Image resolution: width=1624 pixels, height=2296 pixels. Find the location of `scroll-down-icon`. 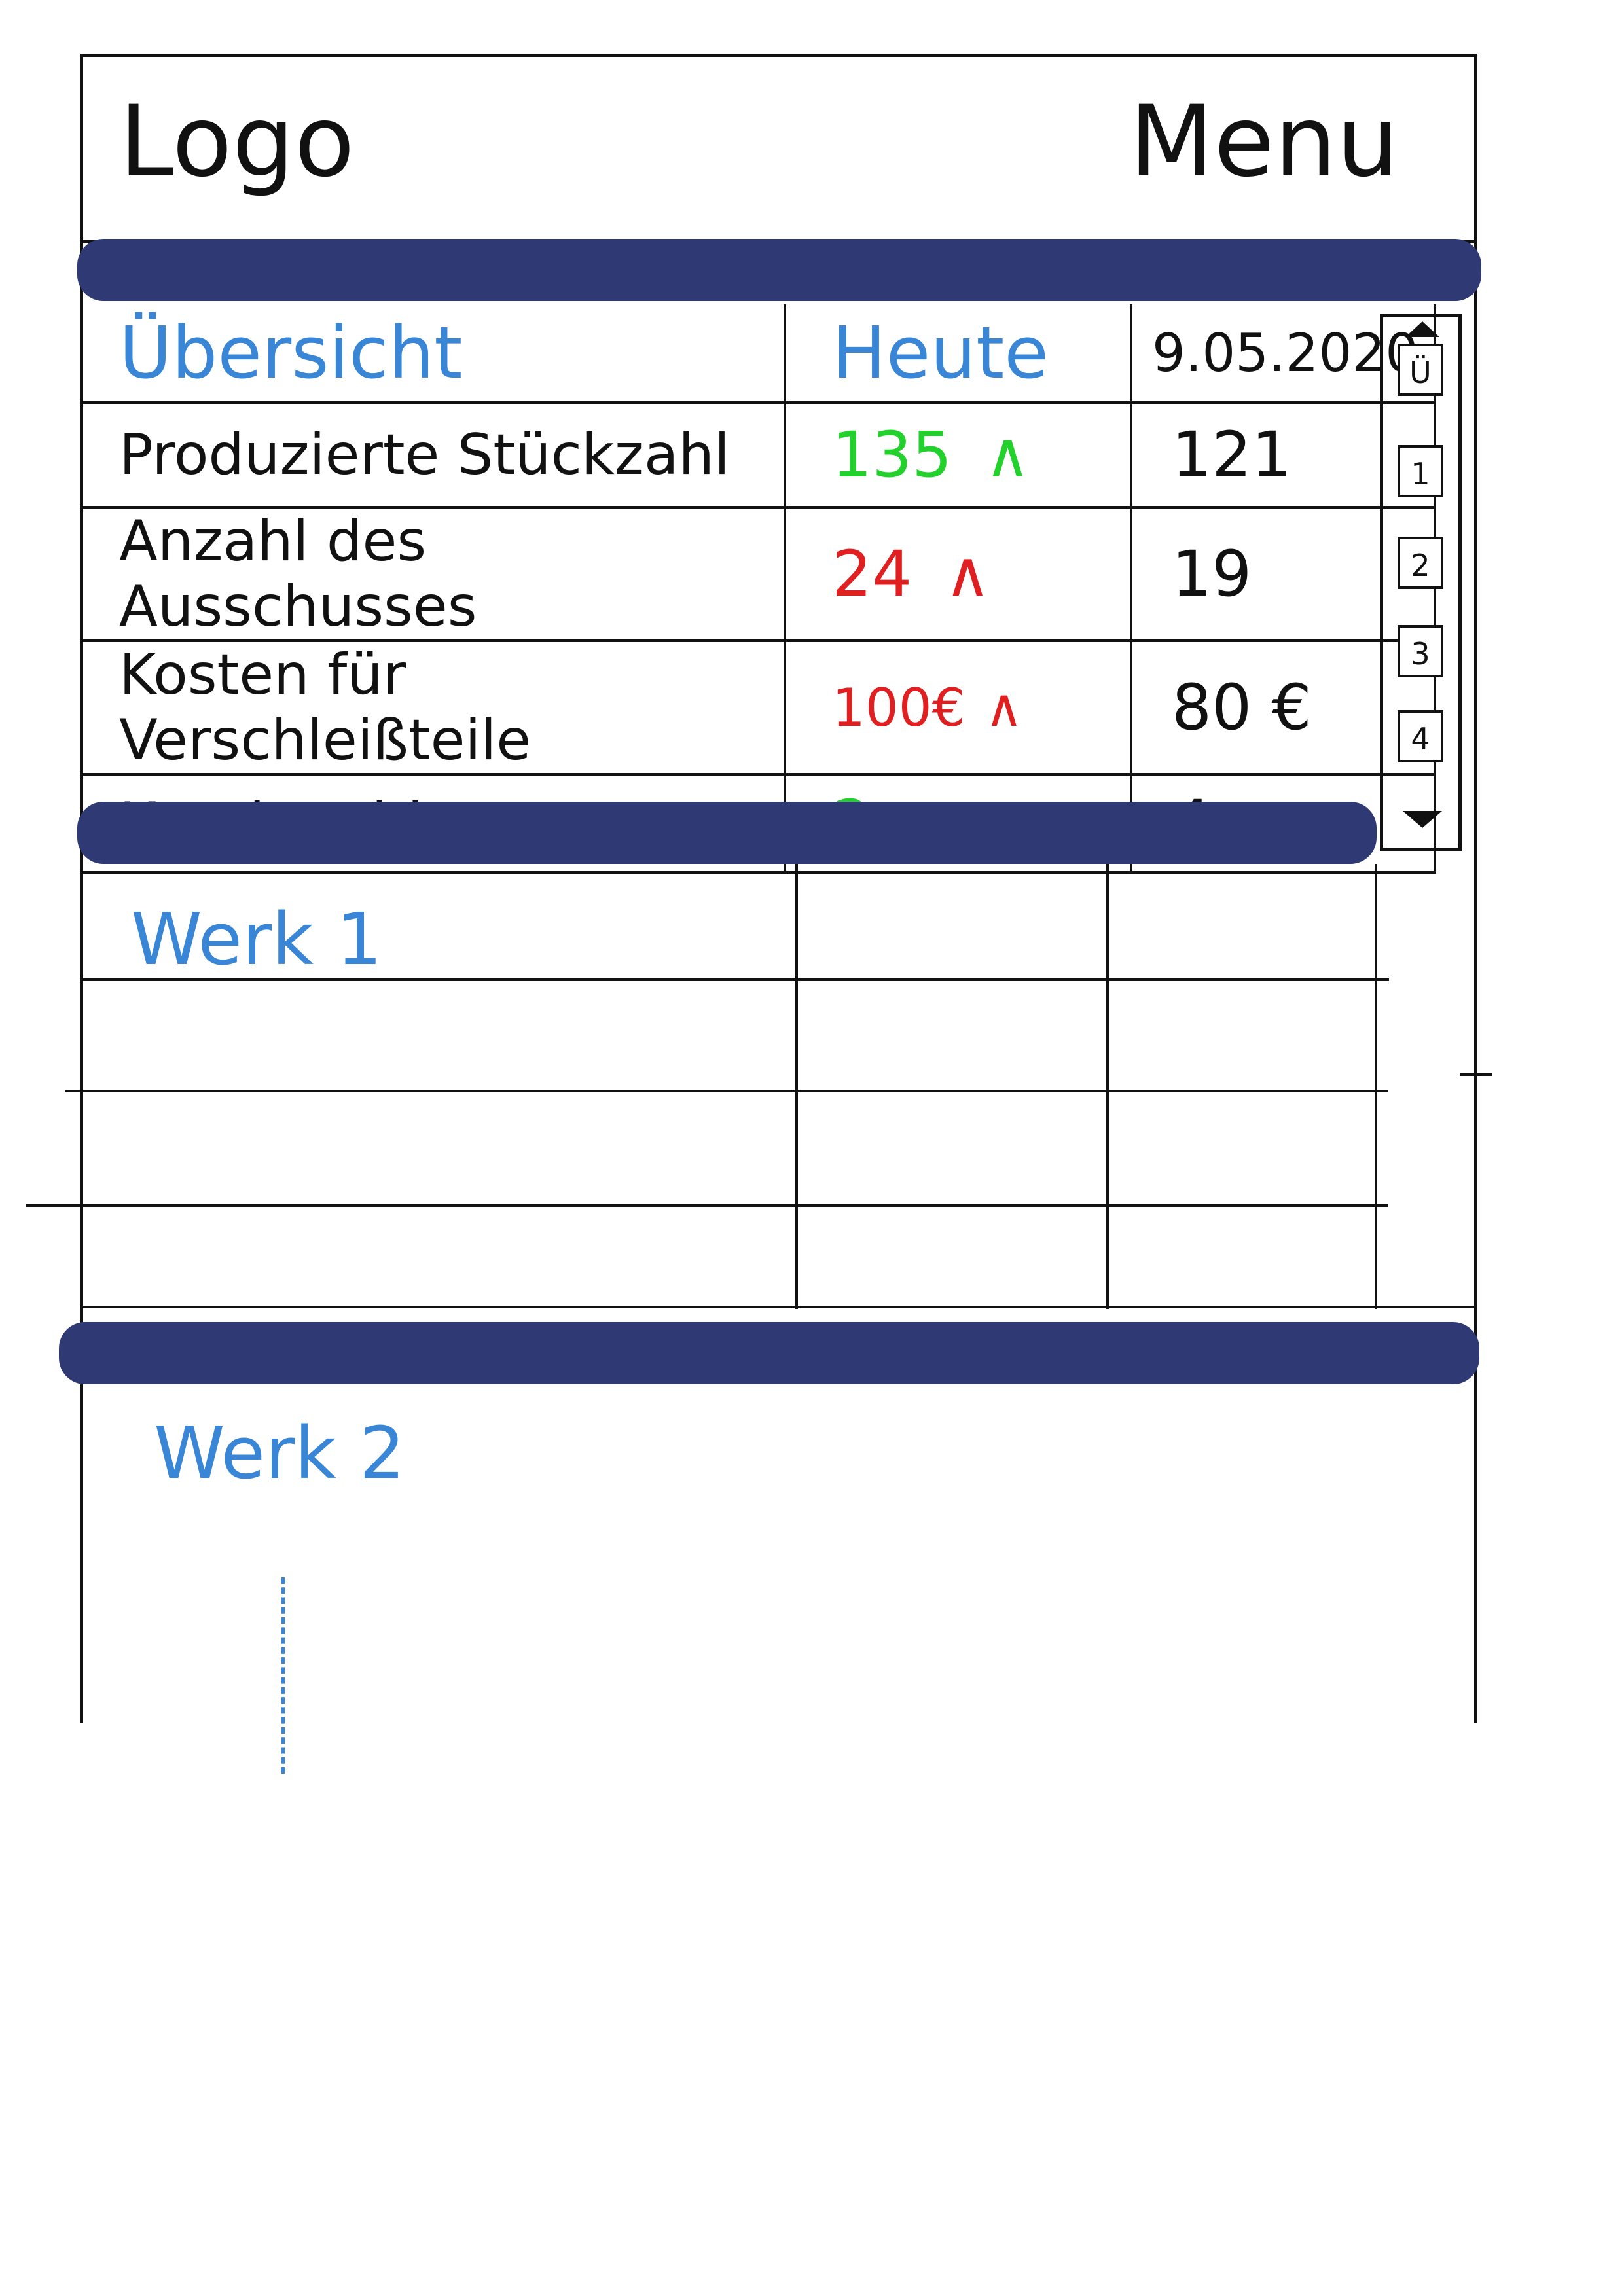

scroll-down-icon is located at coordinates (1423, 819).